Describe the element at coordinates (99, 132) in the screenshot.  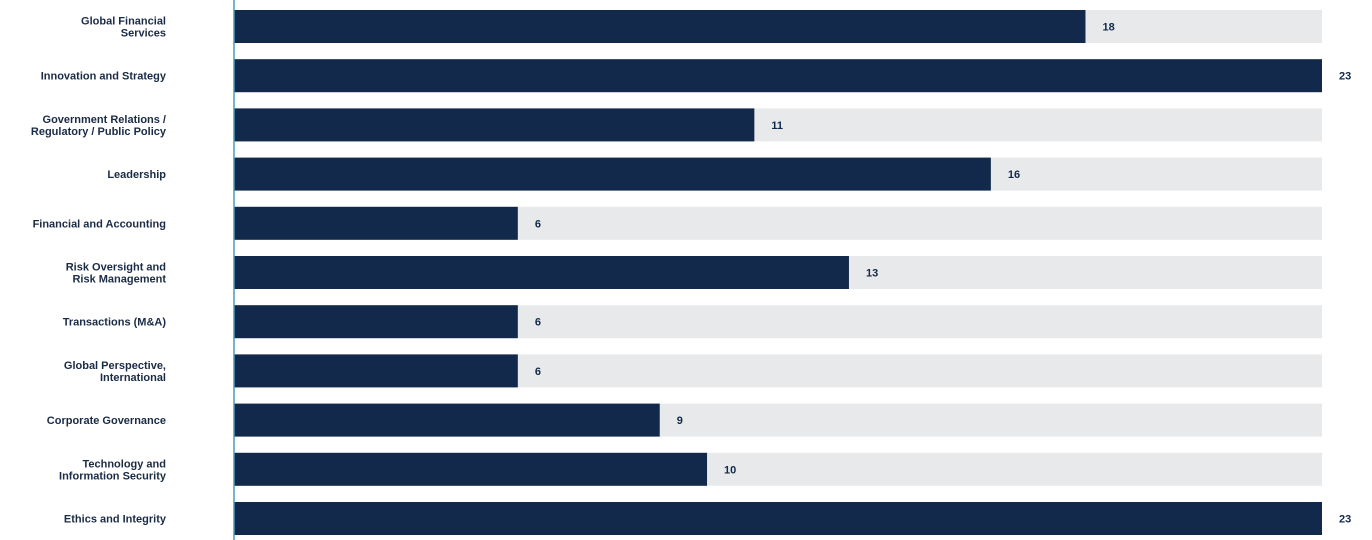
I see `category-label-line: Regulatory / Public Policy` at that location.